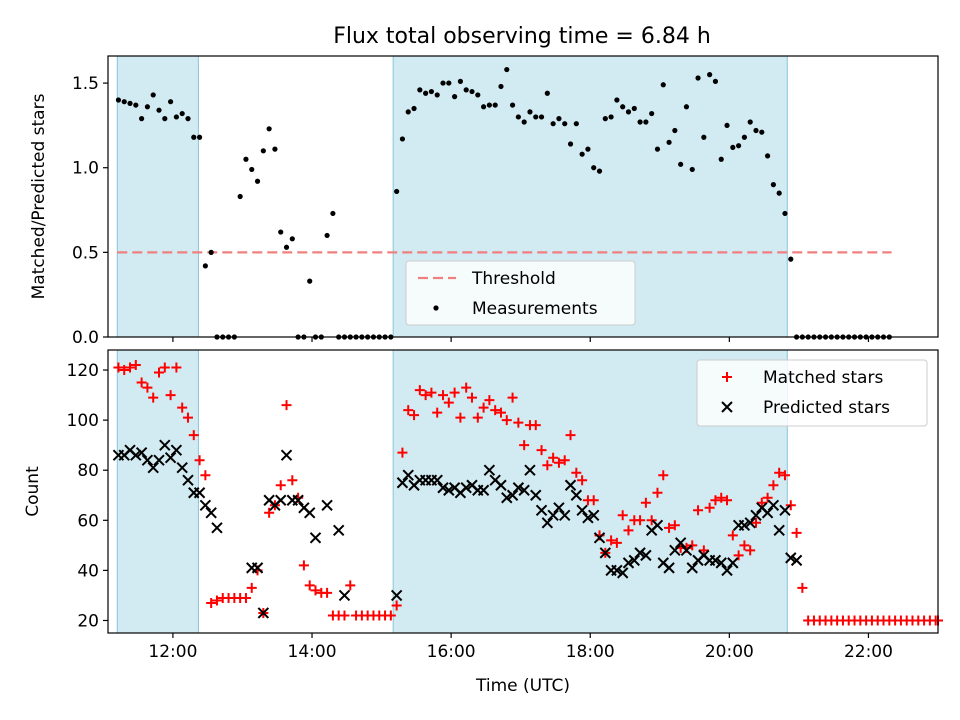 This screenshot has width=960, height=720. Describe the element at coordinates (157, 196) in the screenshot. I see `shaded-interval` at that location.